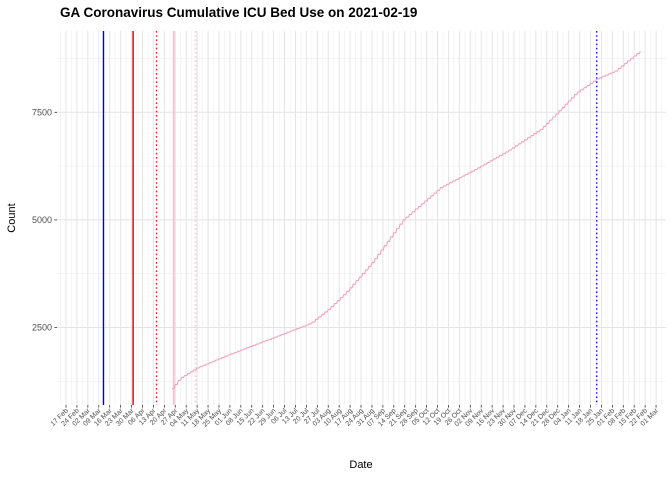 Image resolution: width=672 pixels, height=480 pixels. I want to click on y-tick-label: 7500, so click(42, 112).